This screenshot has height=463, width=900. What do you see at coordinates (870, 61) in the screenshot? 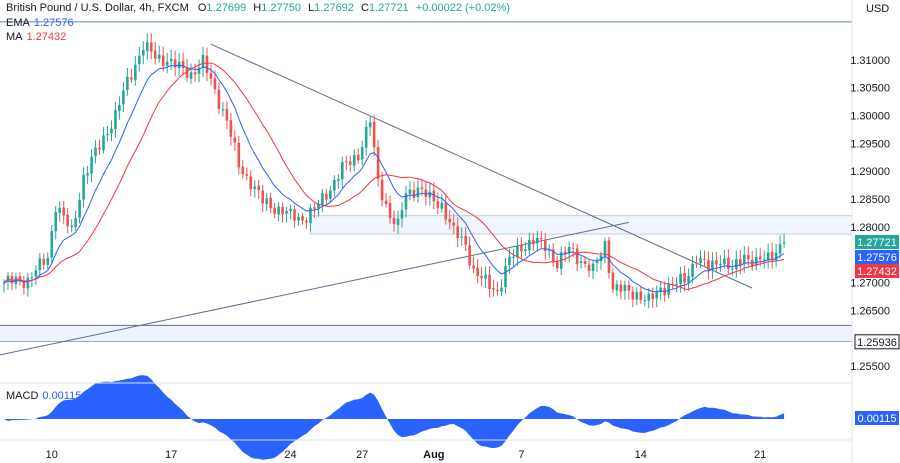
I see `y-tick-label: 1.31000` at bounding box center [870, 61].